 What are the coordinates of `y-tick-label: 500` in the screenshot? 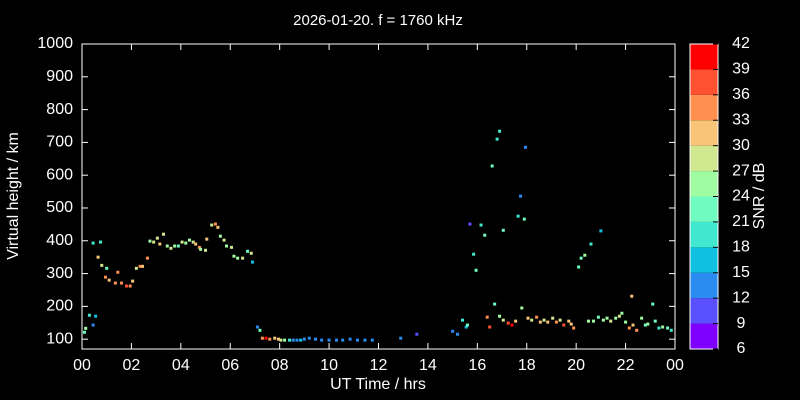 It's located at (59, 207).